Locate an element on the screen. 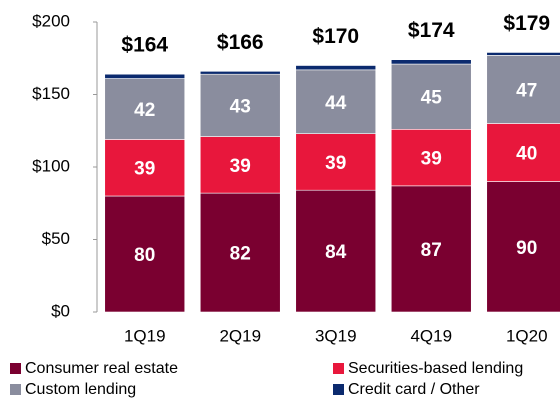  data-label: 84 is located at coordinates (336, 252).